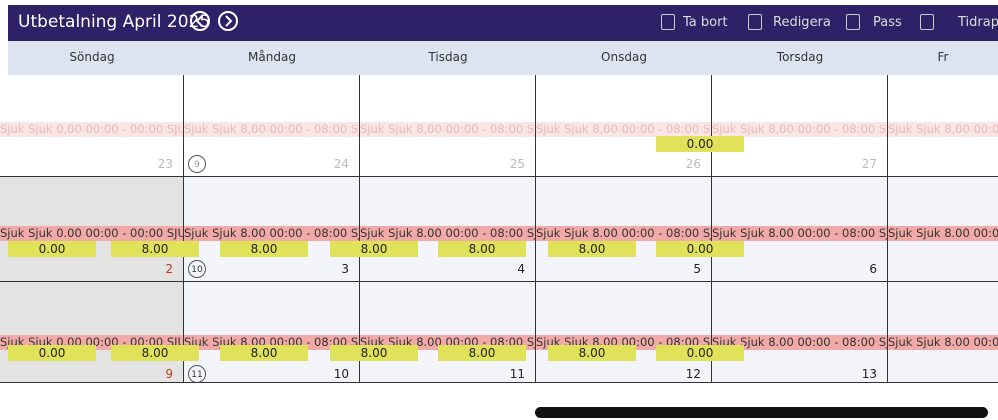 This screenshot has width=998, height=420. What do you see at coordinates (91, 129) in the screenshot?
I see `absence-entry: Sjuk Sjuk 0,00 00:00 - 00:00 SJUK` at bounding box center [91, 129].